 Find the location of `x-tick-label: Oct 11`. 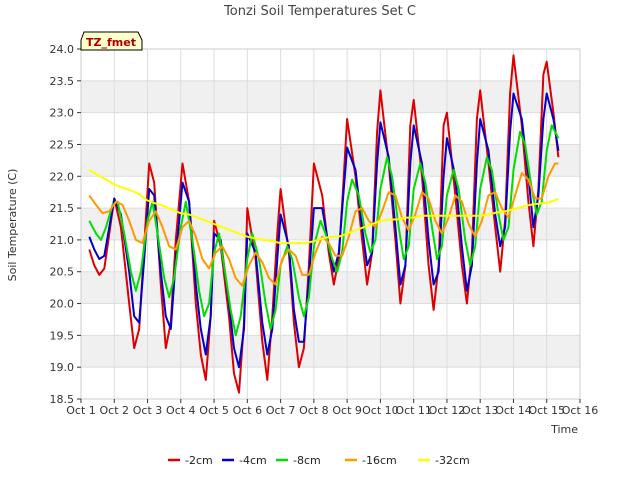

x-tick-label: Oct 11 is located at coordinates (413, 410).